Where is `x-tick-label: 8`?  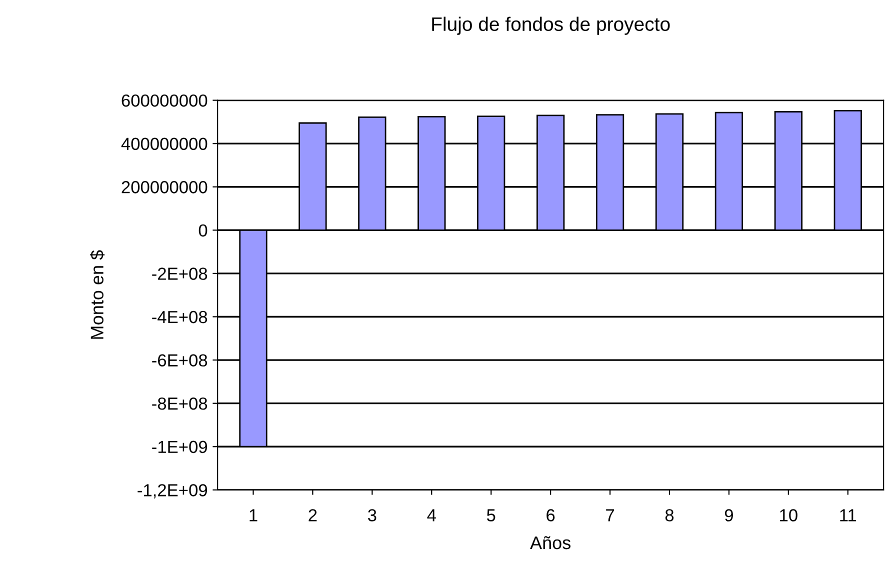
x-tick-label: 8 is located at coordinates (669, 515).